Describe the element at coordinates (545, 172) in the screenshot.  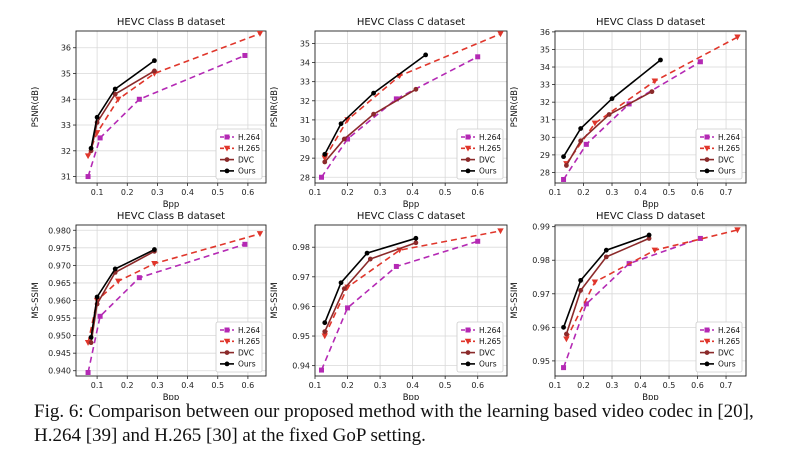
I see `y-tick-label: 28` at that location.